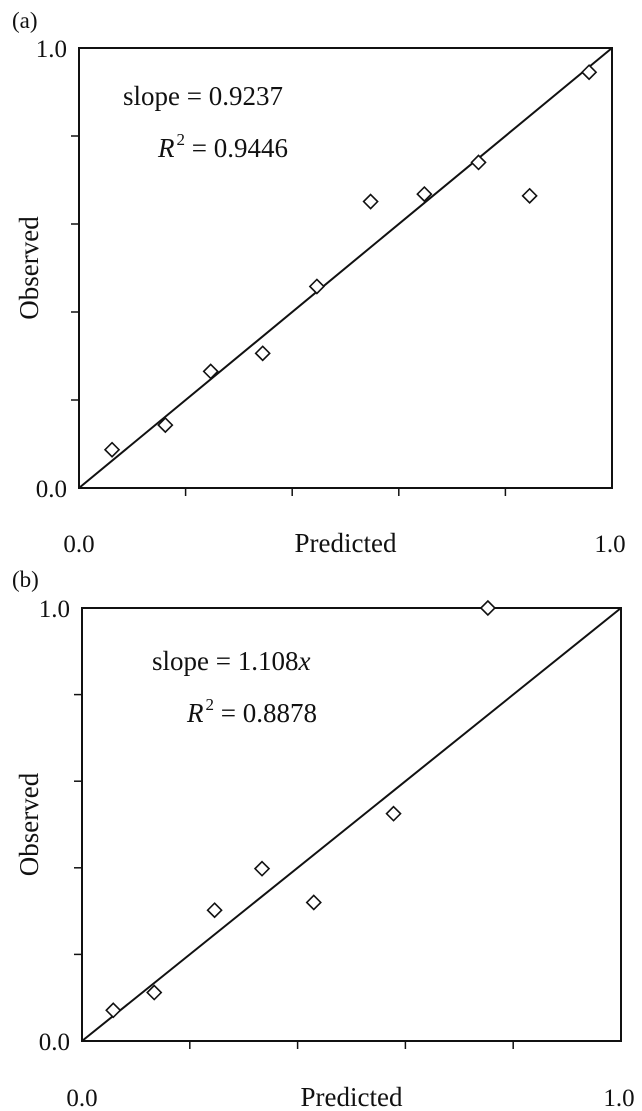 The width and height of the screenshot is (642, 1111). Describe the element at coordinates (303, 661) in the screenshot. I see `slope-variable: x` at that location.